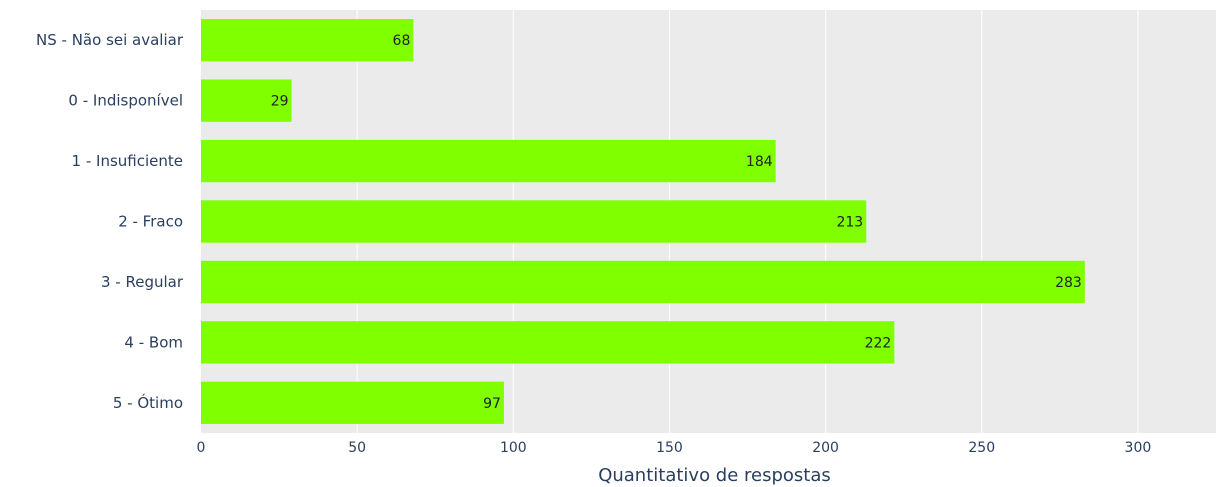 Image resolution: width=1216 pixels, height=487 pixels. What do you see at coordinates (142, 282) in the screenshot?
I see `category-label: 3 - Regular` at bounding box center [142, 282].